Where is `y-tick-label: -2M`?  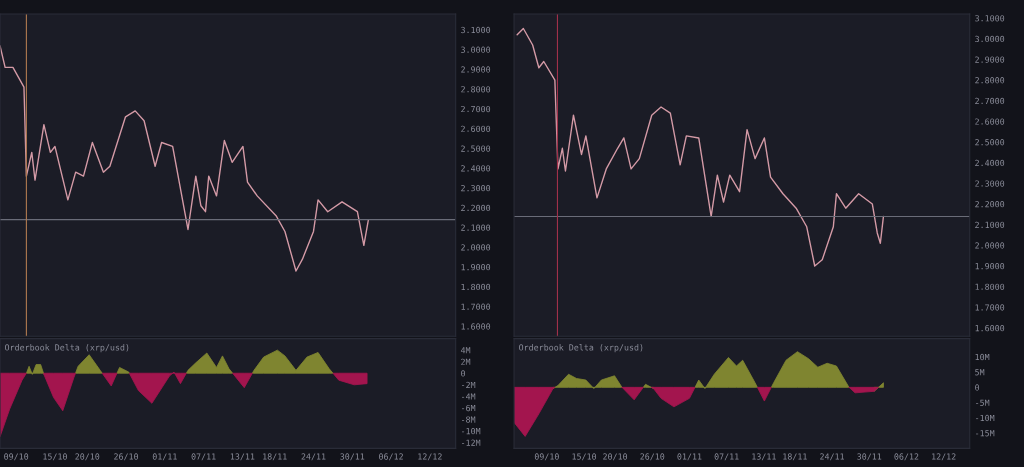
y-tick-label: -2M is located at coordinates (468, 384).